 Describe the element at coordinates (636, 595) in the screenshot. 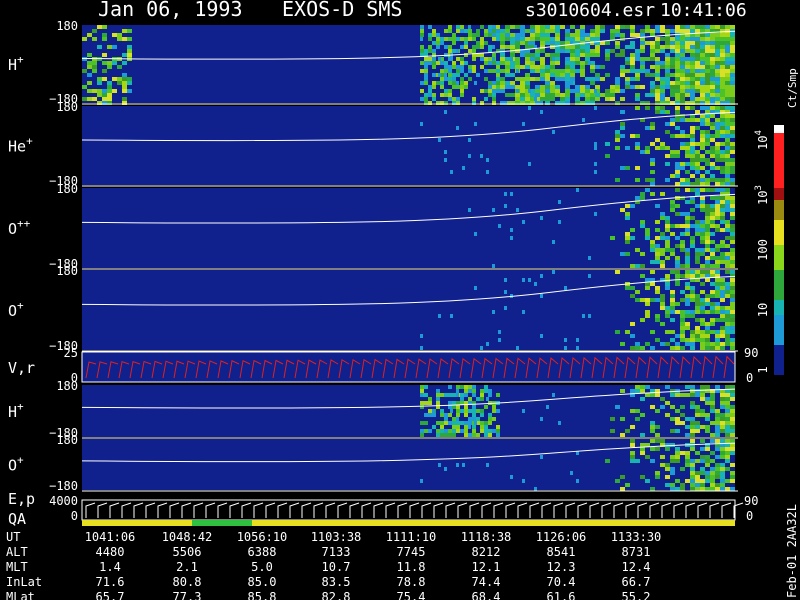

I see `ephemeris-value: 55.2` at that location.